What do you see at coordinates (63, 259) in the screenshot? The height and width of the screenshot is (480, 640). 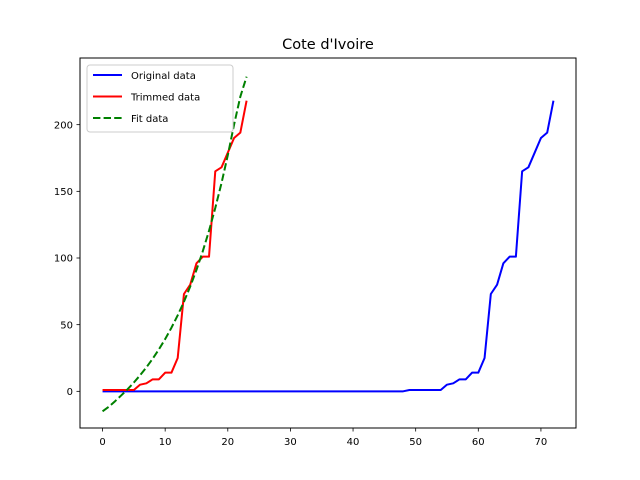 I see `y-tick-label: 100` at bounding box center [63, 259].